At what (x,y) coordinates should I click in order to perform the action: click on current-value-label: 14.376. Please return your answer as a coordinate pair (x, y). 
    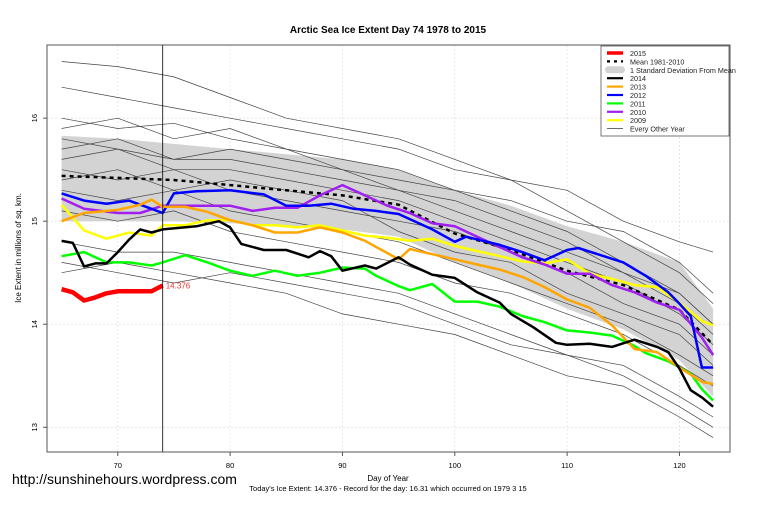
    Looking at the image, I should click on (178, 285).